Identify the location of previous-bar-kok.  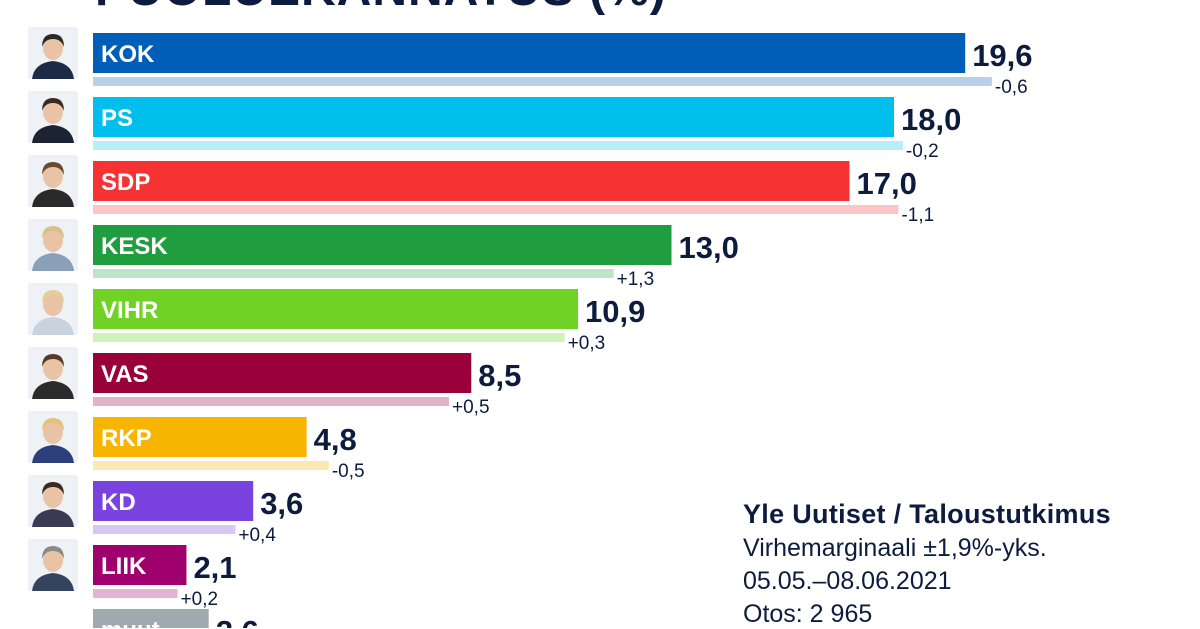
(542, 81).